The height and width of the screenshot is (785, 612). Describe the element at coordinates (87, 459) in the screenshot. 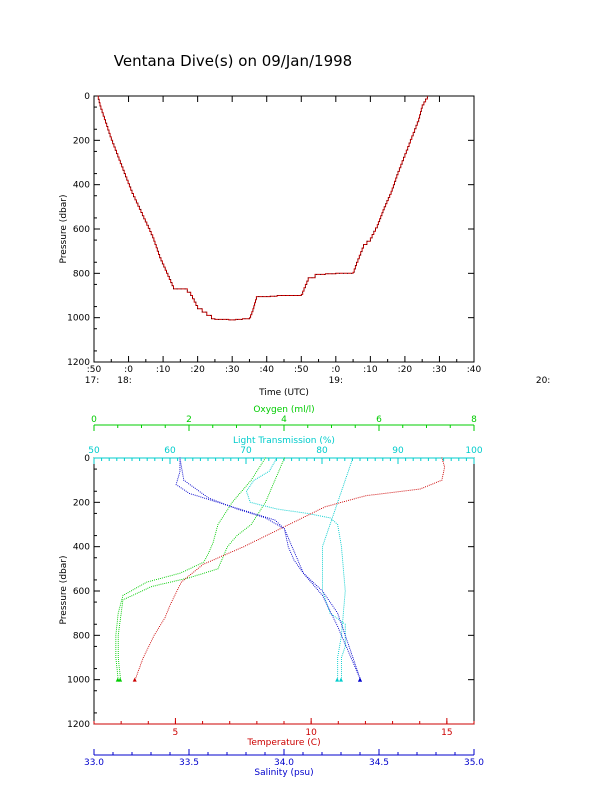

I see `ctd-y-tick-label: 0` at that location.